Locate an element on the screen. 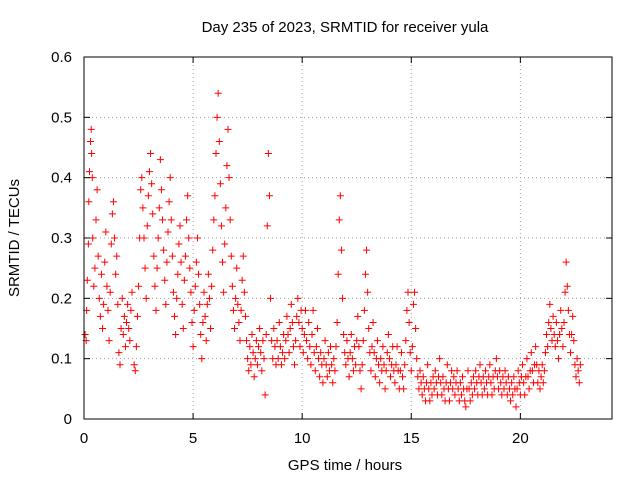  x-tick-label: 15 is located at coordinates (411, 438).